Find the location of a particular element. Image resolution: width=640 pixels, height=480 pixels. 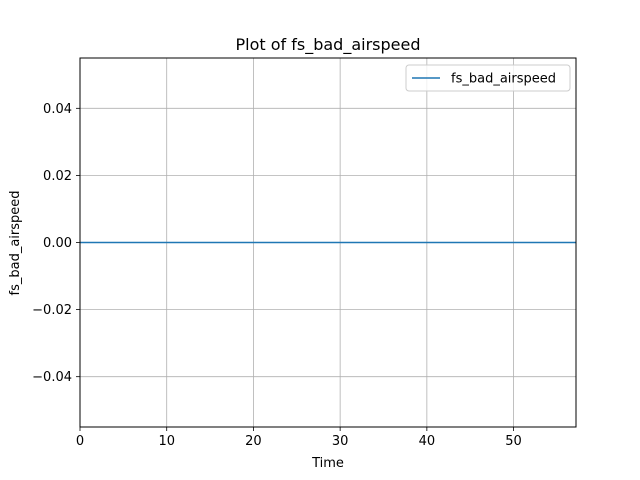

x-axis-label: Time is located at coordinates (327, 463).